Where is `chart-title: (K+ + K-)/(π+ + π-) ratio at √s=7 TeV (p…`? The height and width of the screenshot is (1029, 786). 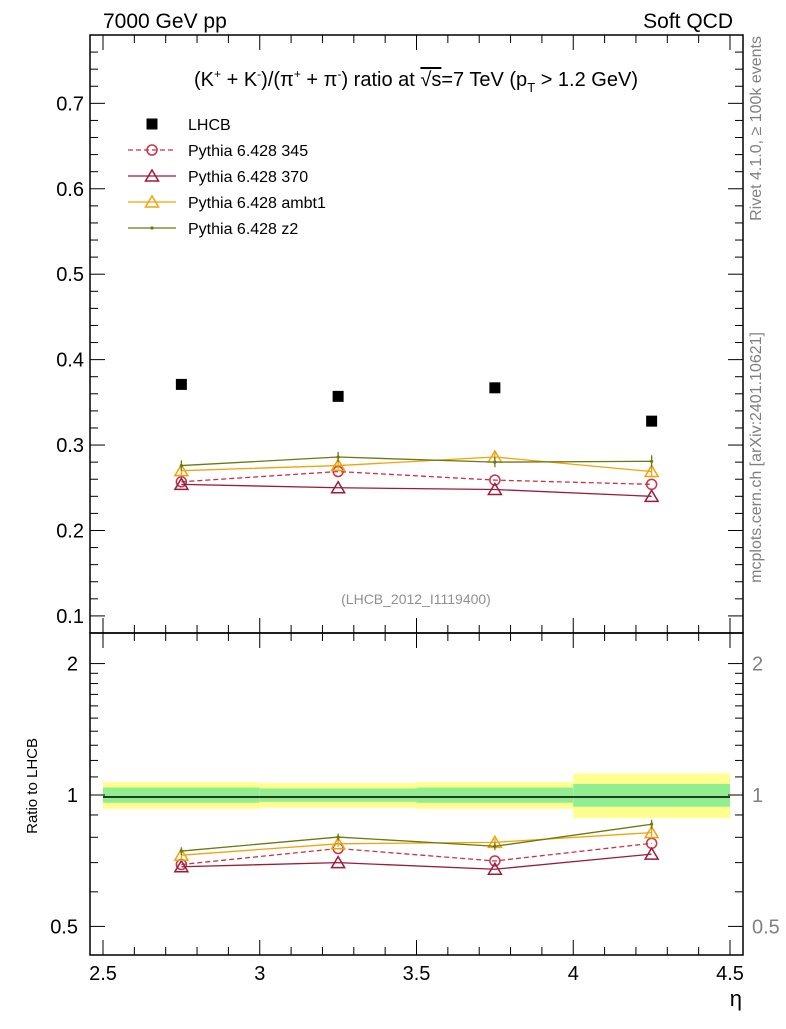 chart-title: (K+ + K-)/(π+ + π-) ratio at √s=7 TeV (p… is located at coordinates (416, 81).